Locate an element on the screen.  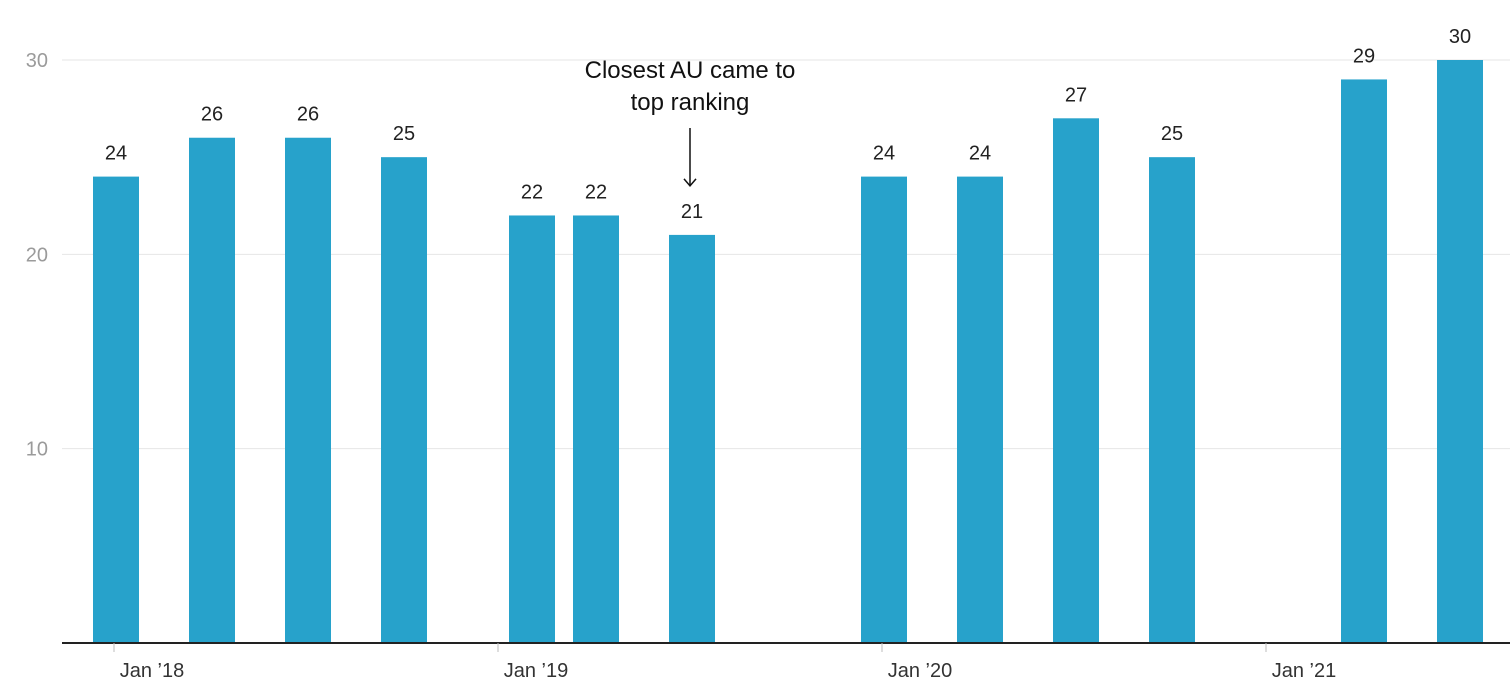
data-label: 29 is located at coordinates (1364, 56).